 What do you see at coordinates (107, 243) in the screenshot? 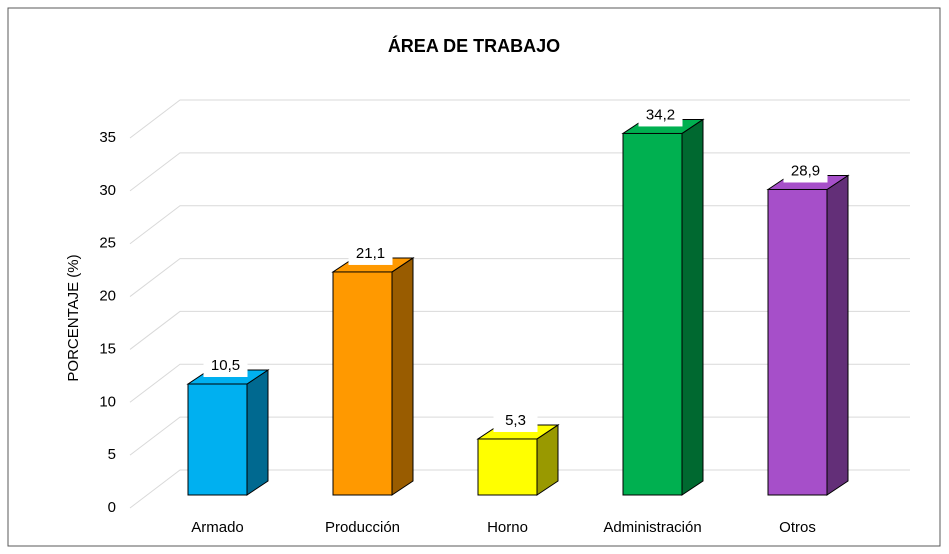
I see `y-tick-label: 25` at bounding box center [107, 243].